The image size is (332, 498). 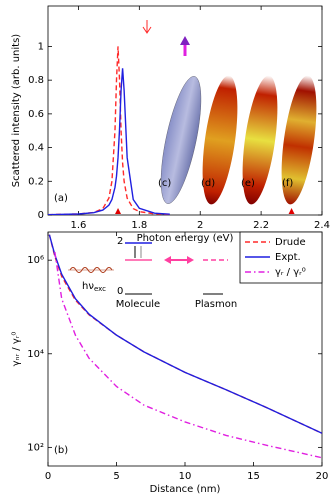 I want to click on particle-label: (e), so click(x=248, y=183).